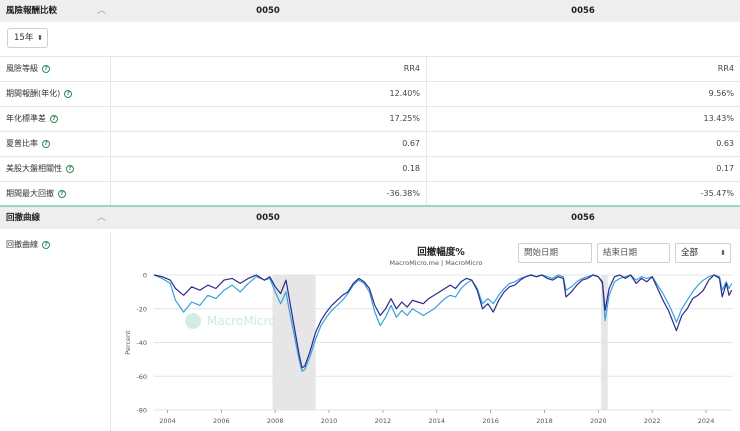  What do you see at coordinates (329, 421) in the screenshot?
I see `x-tick-label: 2010` at bounding box center [329, 421].